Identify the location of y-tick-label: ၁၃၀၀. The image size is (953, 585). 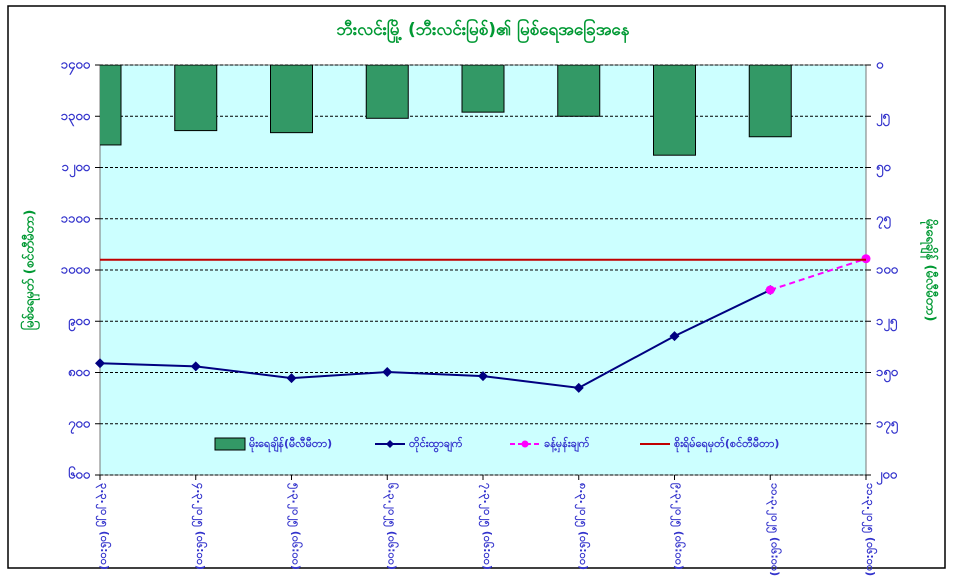
(76, 118).